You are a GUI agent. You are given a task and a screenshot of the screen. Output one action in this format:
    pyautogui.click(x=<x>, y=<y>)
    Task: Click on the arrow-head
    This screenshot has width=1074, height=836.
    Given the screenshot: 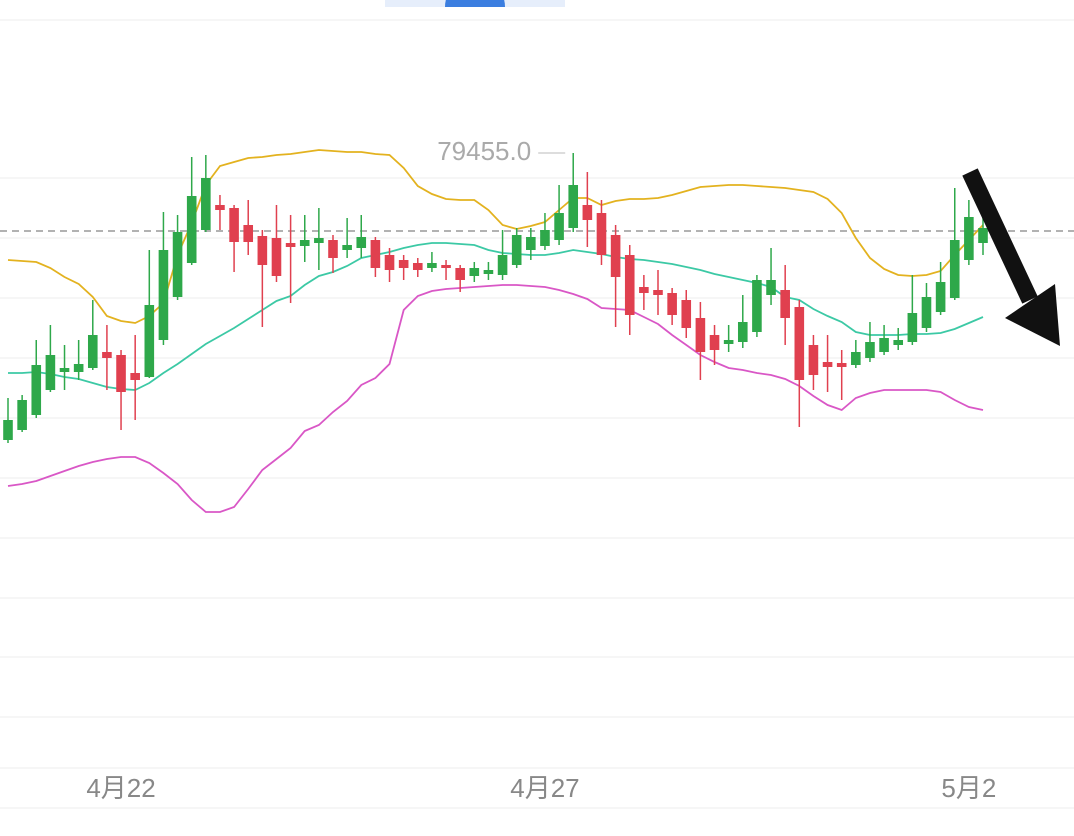 What is the action you would take?
    pyautogui.click(x=1032, y=315)
    